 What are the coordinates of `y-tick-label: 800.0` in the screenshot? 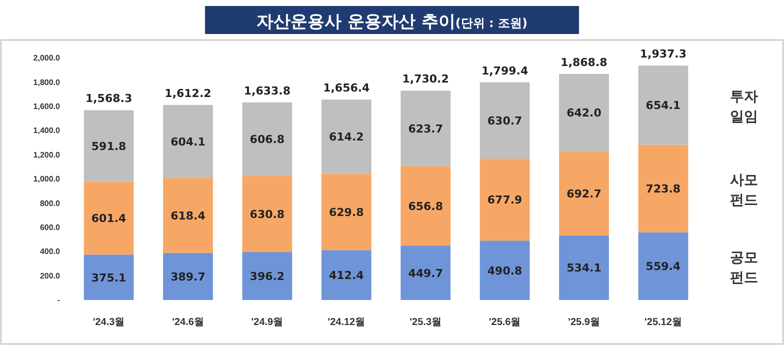 It's located at (50, 203).